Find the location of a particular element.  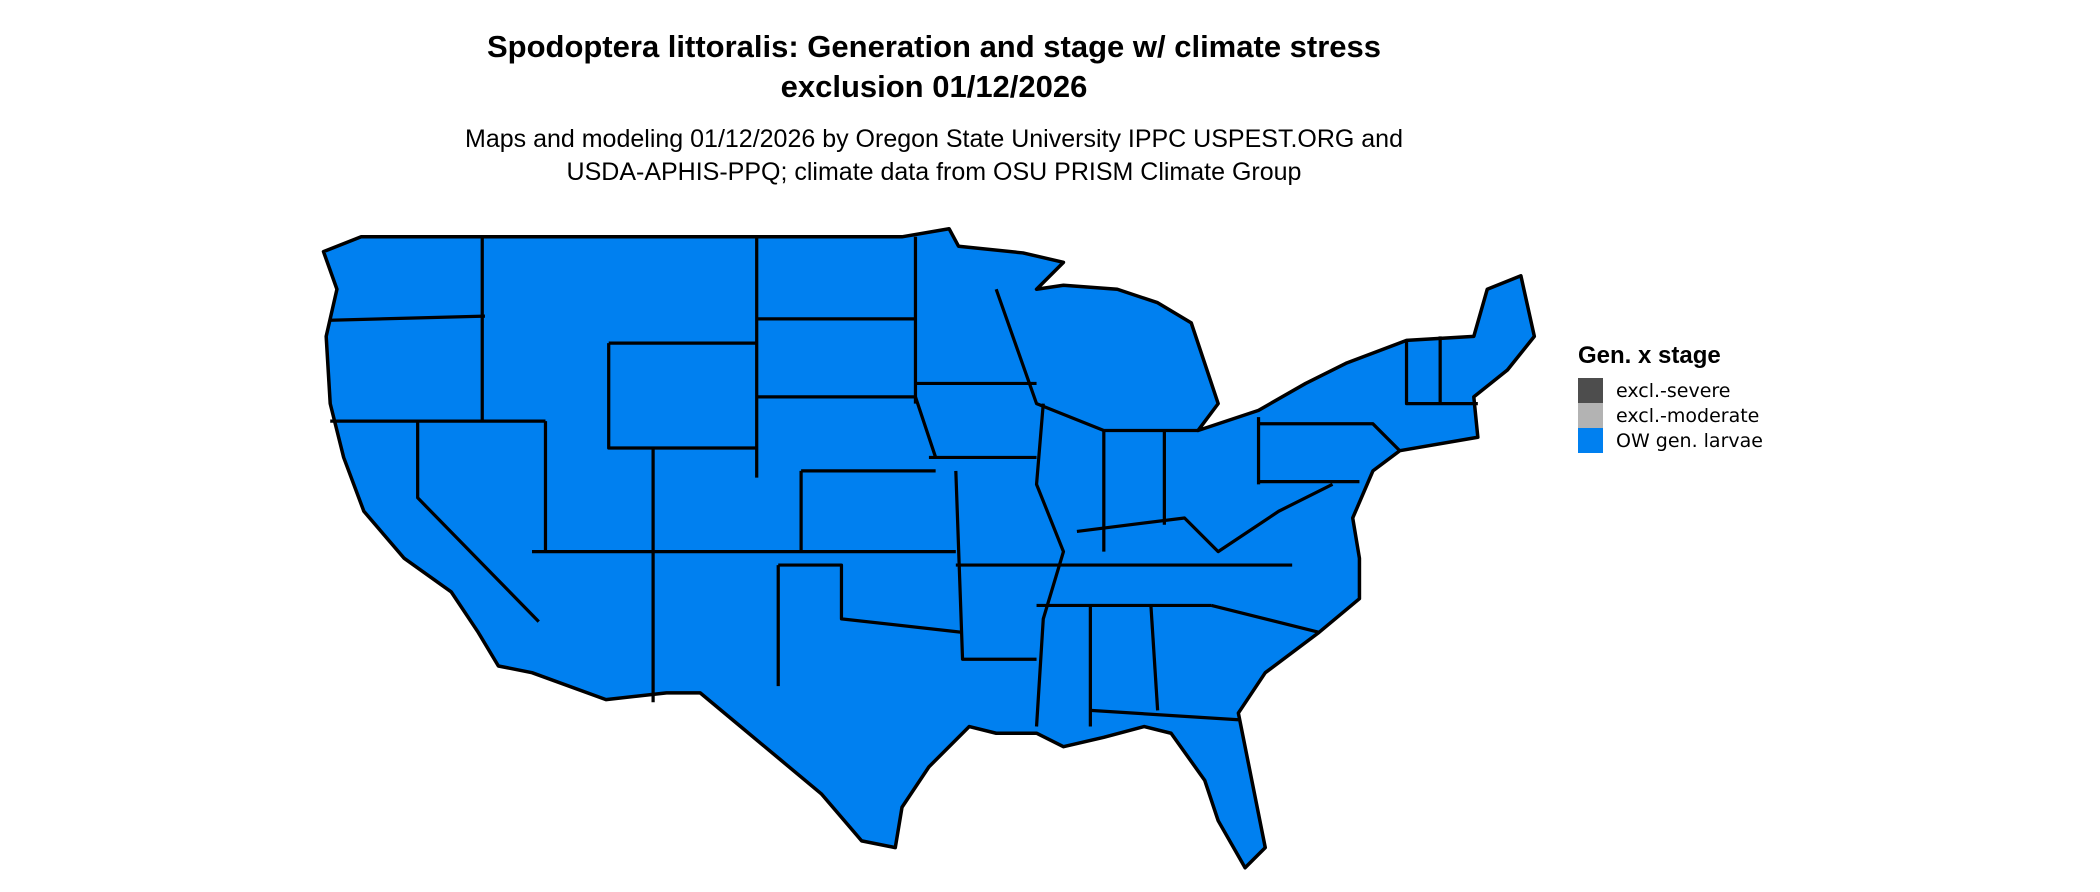

legend-item-excl-severe: excl.-severe is located at coordinates (1670, 390).